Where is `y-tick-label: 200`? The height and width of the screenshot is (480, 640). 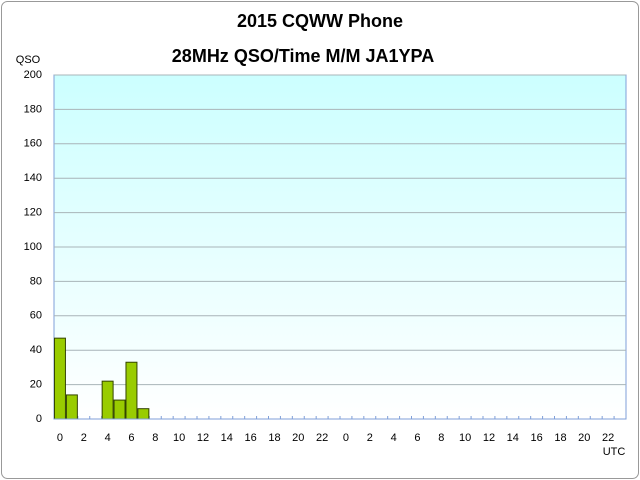 y-tick-label: 200 is located at coordinates (33, 75).